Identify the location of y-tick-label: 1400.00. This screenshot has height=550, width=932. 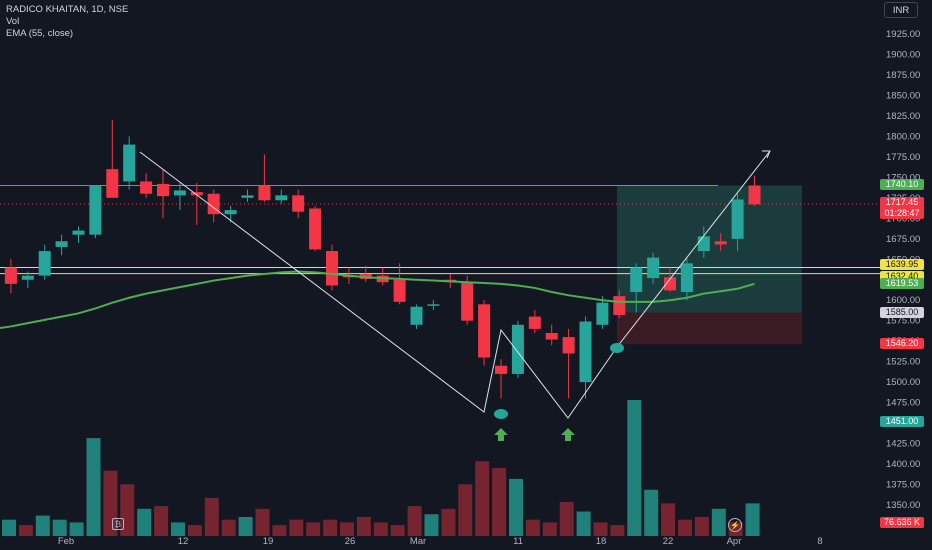
(903, 464).